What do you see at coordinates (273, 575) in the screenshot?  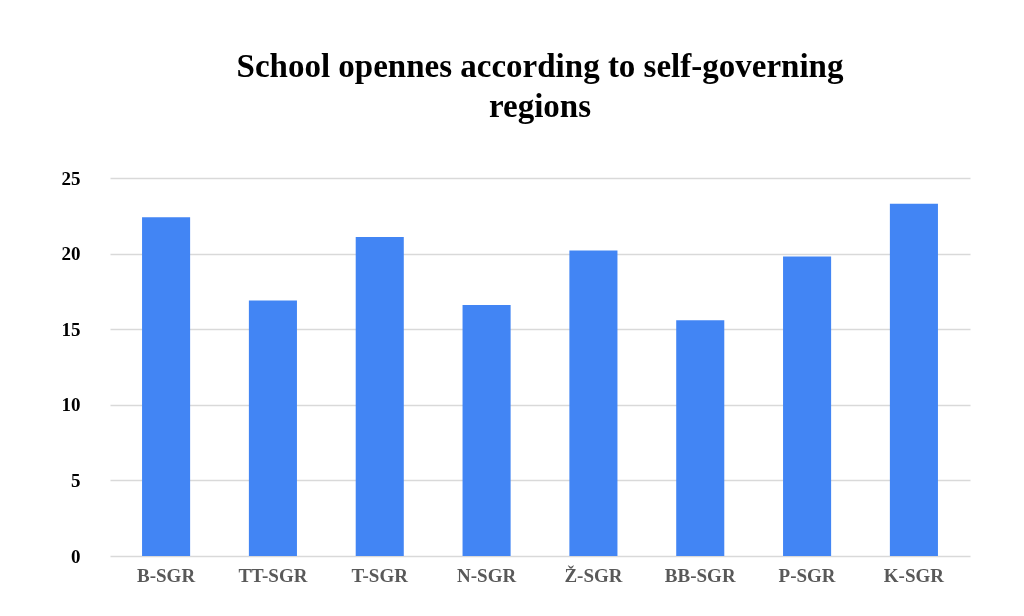 I see `x-tick-label: TT-SGR` at bounding box center [273, 575].